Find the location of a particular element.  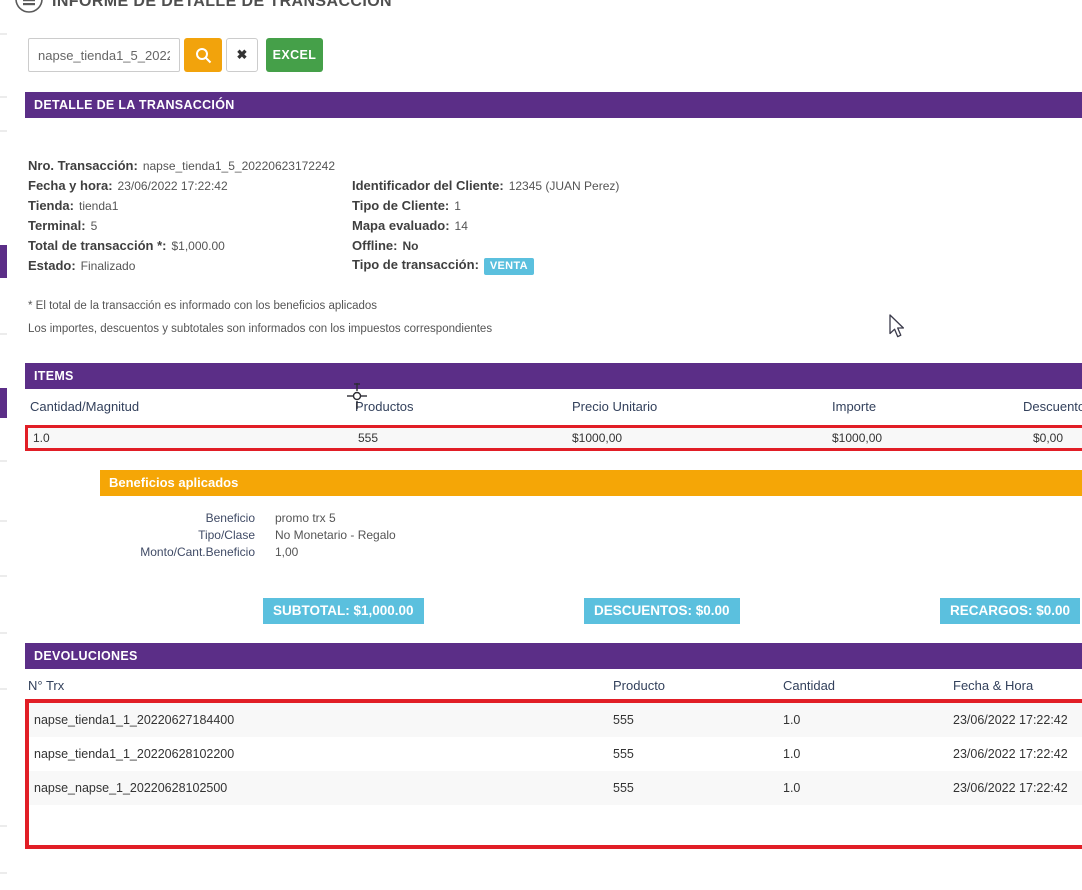

close-icon: ✖ is located at coordinates (242, 54).